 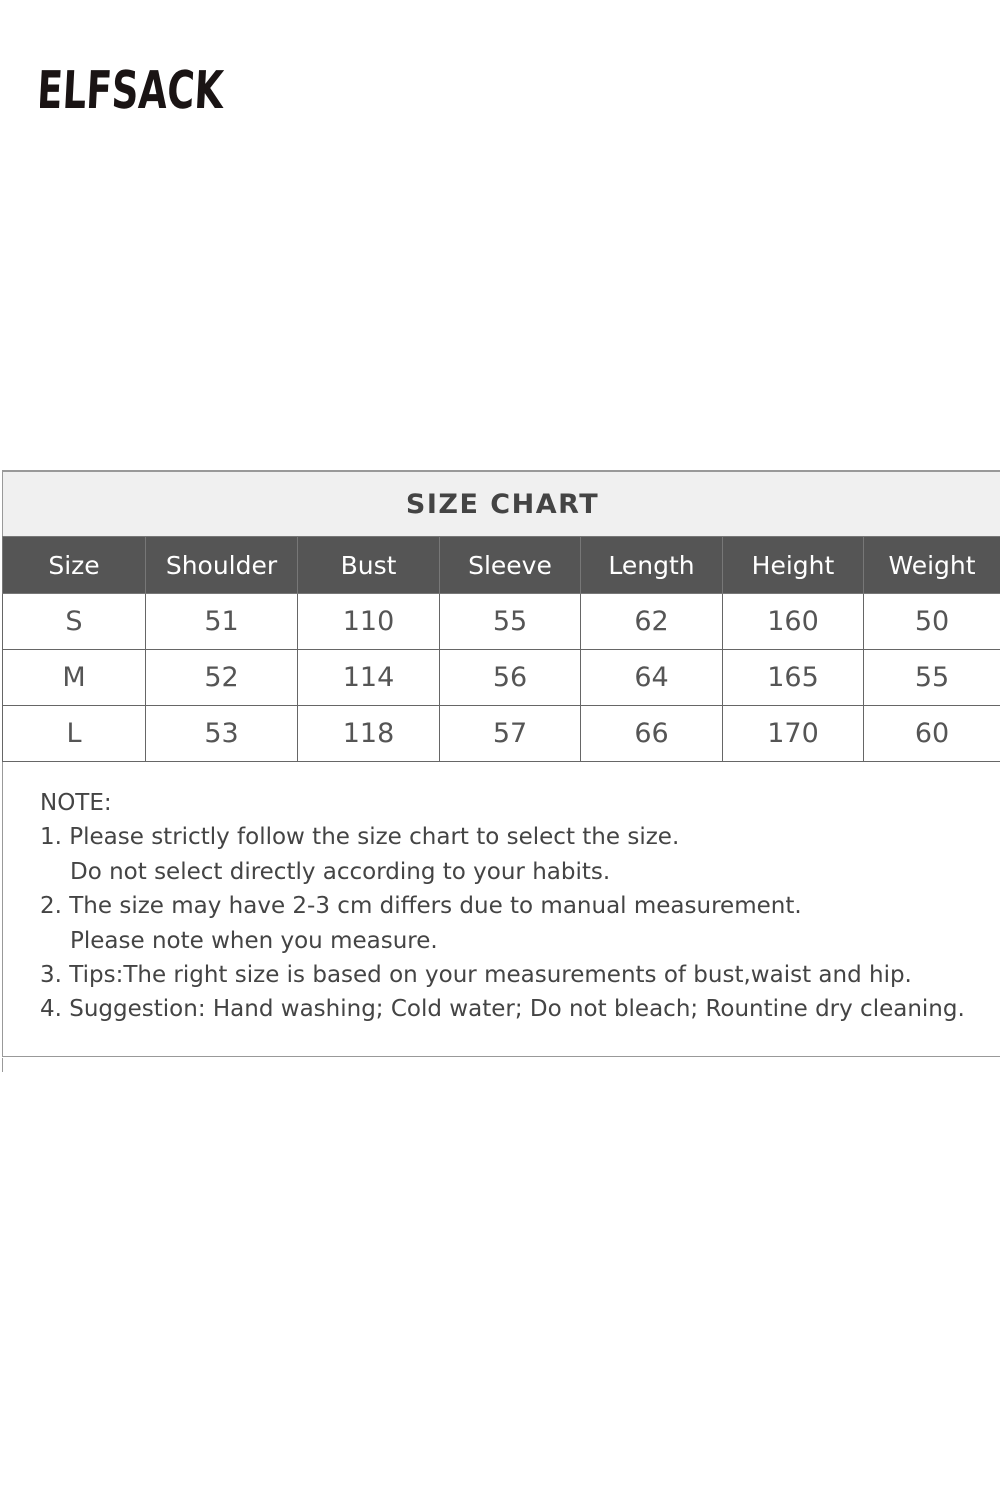 What do you see at coordinates (793, 565) in the screenshot?
I see `column-header: Height` at bounding box center [793, 565].